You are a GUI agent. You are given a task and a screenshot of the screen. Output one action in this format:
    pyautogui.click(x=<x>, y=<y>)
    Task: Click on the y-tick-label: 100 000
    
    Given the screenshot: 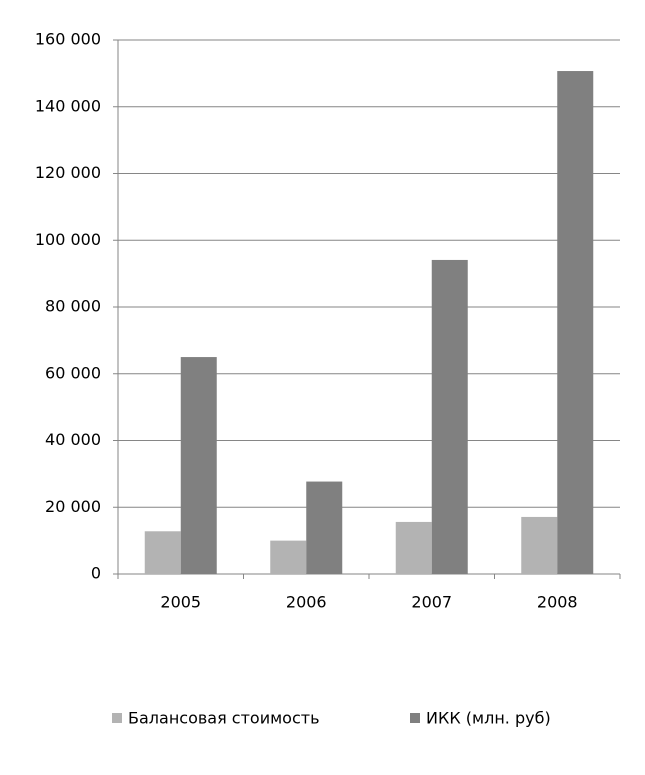 What is the action you would take?
    pyautogui.click(x=68, y=239)
    